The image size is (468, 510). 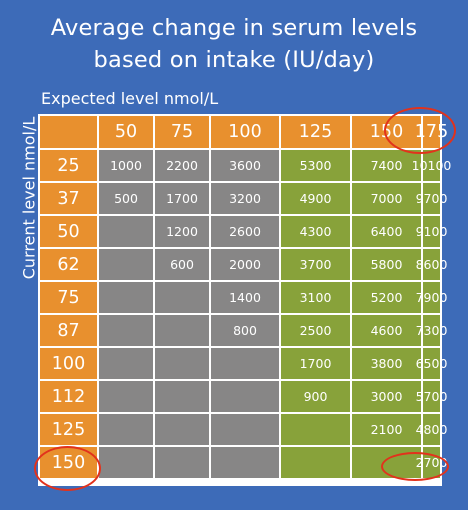 What do you see at coordinates (126, 165) in the screenshot?
I see `table-cell-25-50: 1000` at bounding box center [126, 165].